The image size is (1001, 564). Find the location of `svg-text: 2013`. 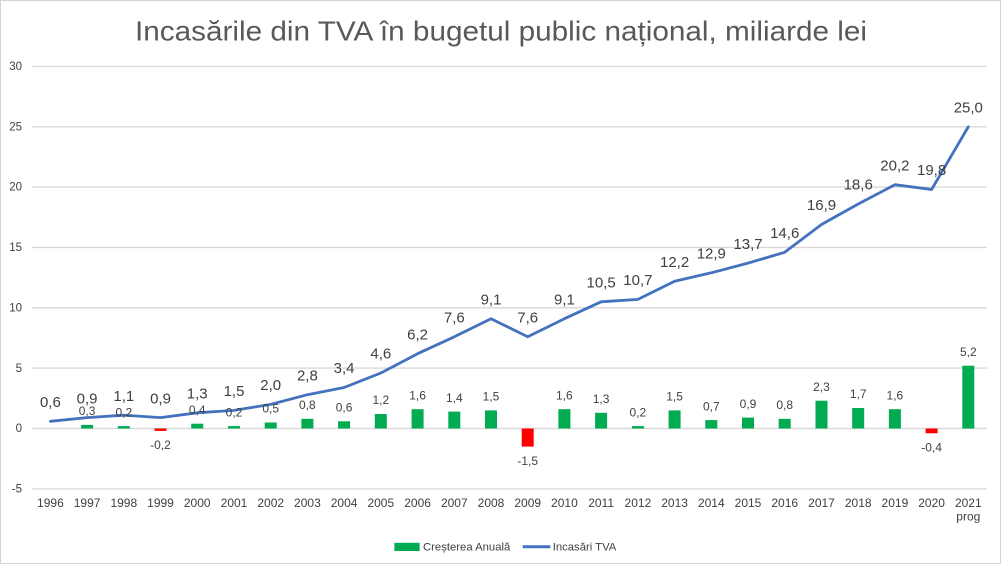

svg-text: 2013 is located at coordinates (674, 503).